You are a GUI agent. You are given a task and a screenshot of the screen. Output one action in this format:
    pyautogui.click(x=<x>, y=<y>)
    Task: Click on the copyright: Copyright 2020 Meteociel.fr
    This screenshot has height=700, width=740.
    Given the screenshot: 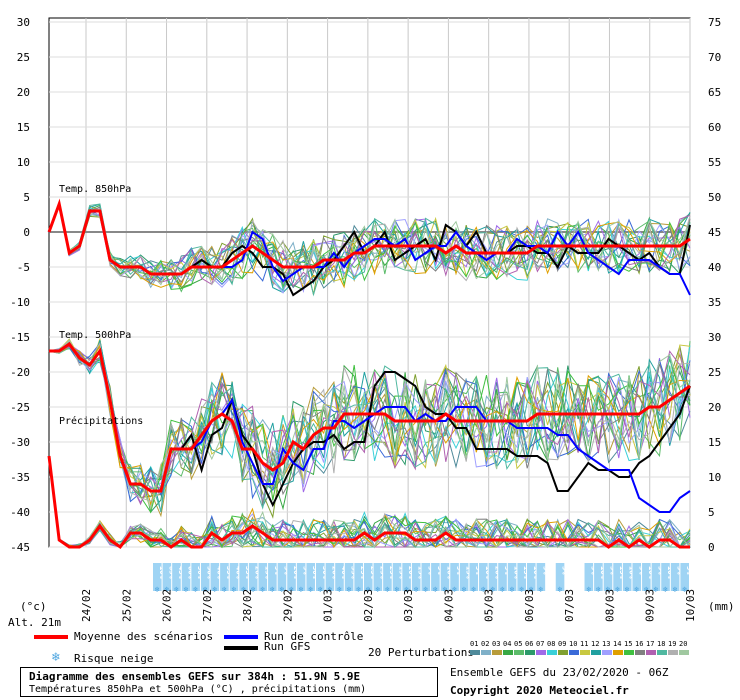 What is the action you would take?
    pyautogui.click(x=539, y=690)
    